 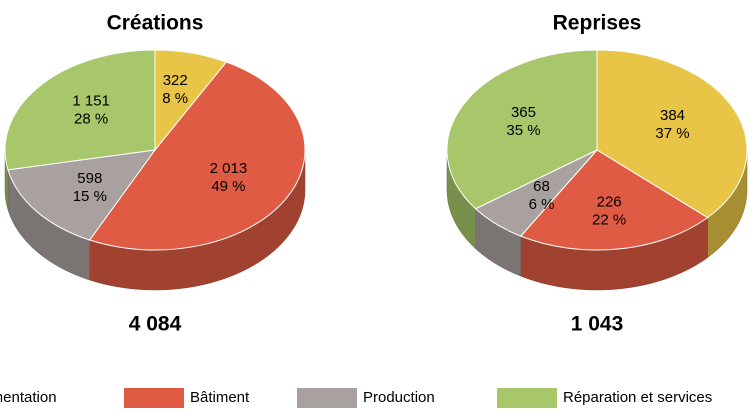 What do you see at coordinates (542, 204) in the screenshot?
I see `percent-label: 6 %` at bounding box center [542, 204].